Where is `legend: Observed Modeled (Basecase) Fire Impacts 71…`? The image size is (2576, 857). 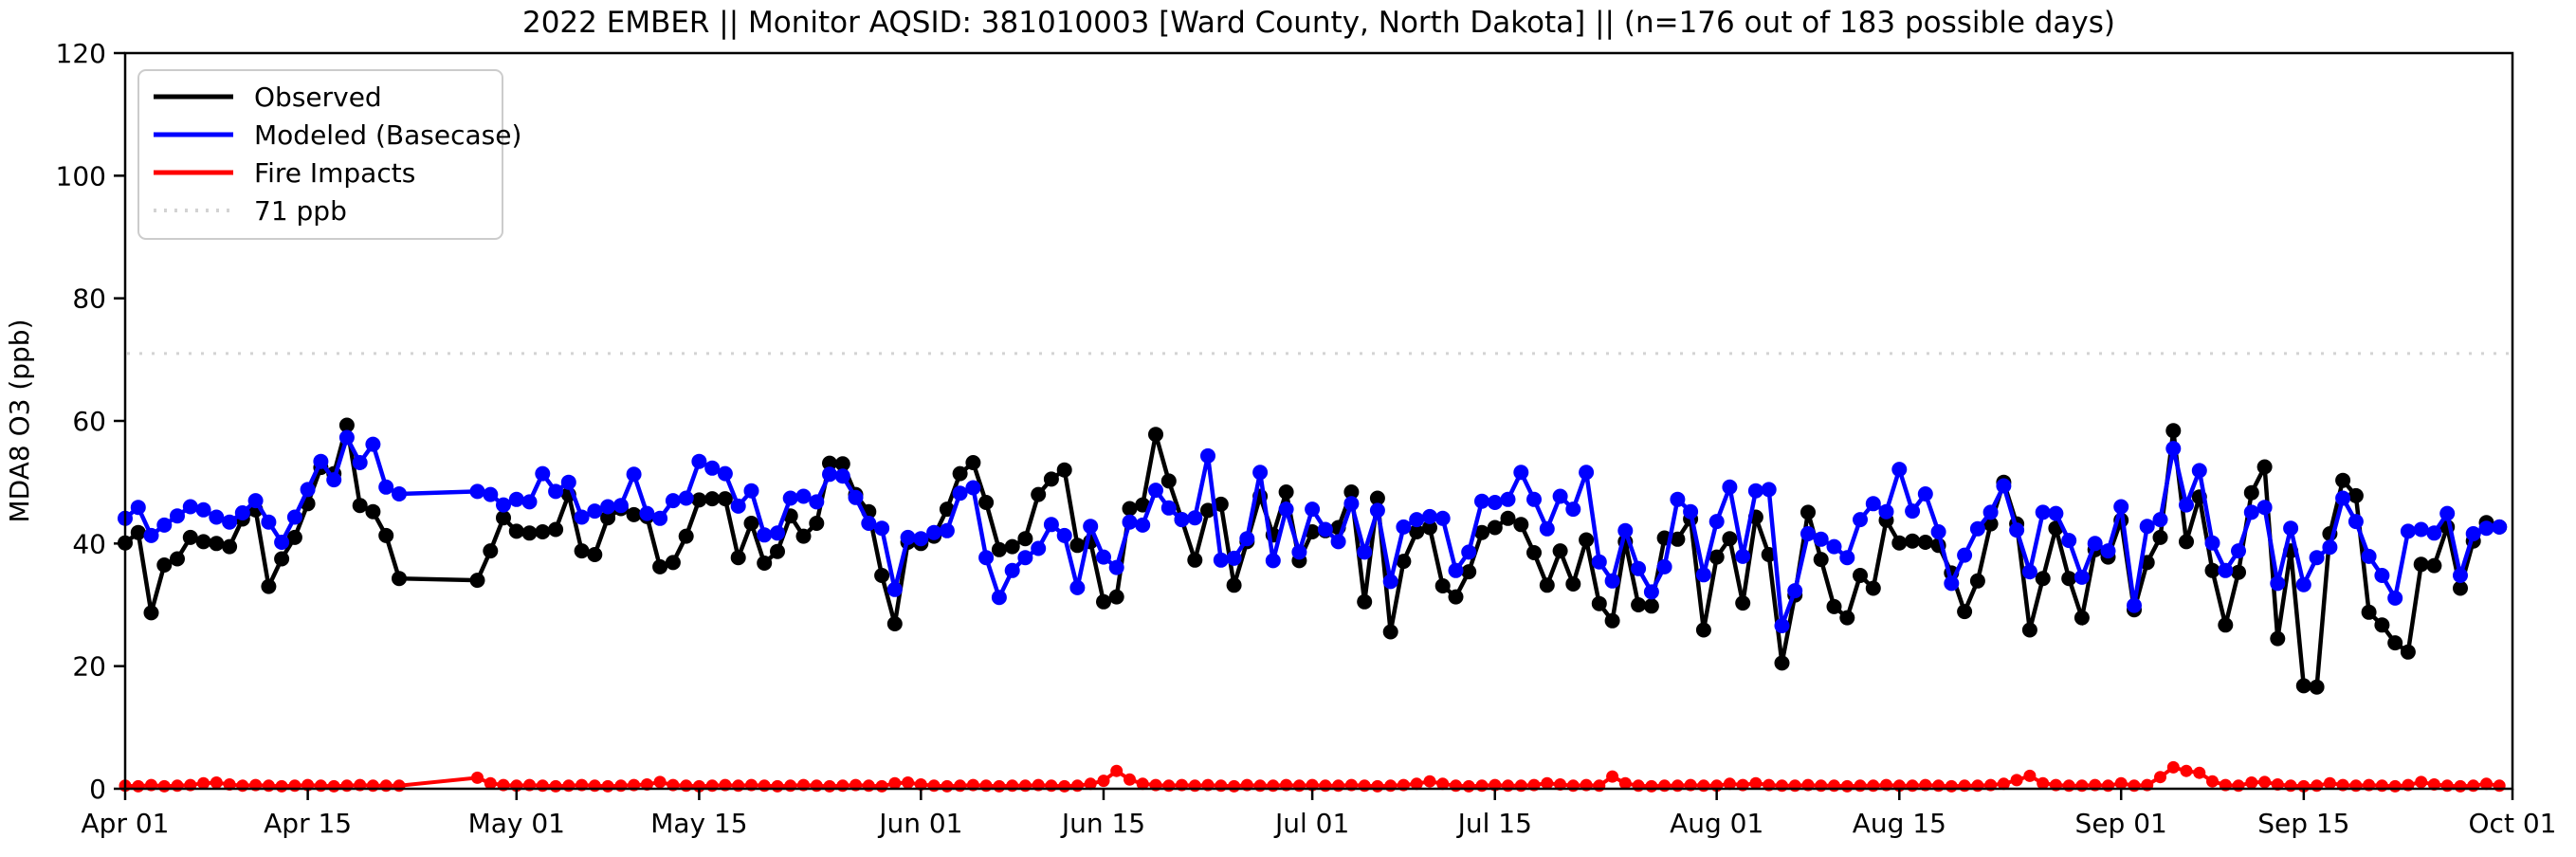
legend: Observed Modeled (Basecase) Fire Impacts 71… is located at coordinates (329, 154).